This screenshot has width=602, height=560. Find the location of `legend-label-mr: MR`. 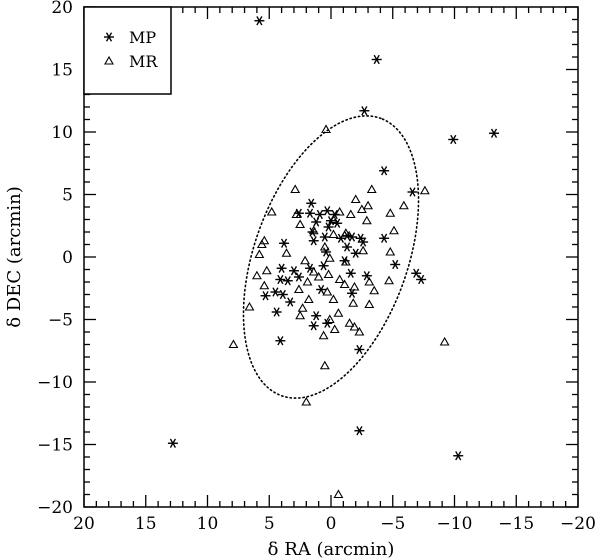

legend-label-mr: MR is located at coordinates (143, 61).